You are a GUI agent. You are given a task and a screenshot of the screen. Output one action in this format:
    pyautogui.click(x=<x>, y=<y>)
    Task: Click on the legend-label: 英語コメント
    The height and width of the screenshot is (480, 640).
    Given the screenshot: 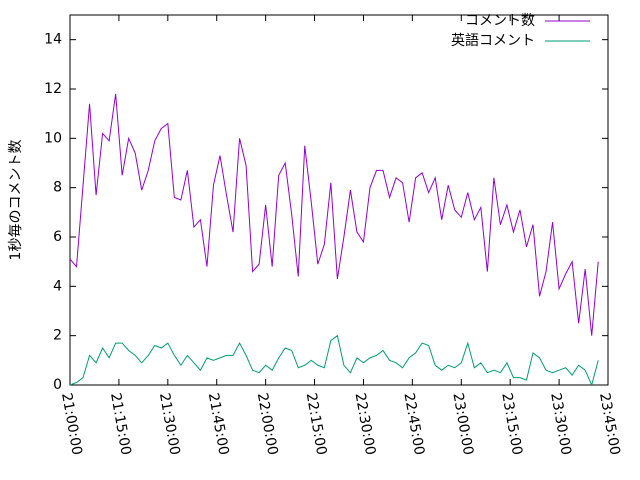 What is the action you would take?
    pyautogui.click(x=493, y=40)
    